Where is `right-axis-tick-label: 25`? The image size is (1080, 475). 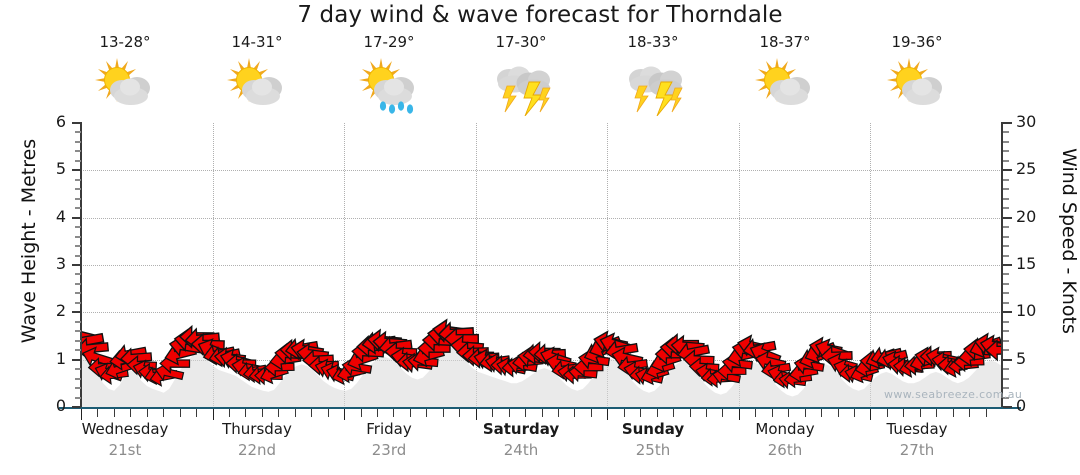 right-axis-tick-label: 25 is located at coordinates (1026, 169).